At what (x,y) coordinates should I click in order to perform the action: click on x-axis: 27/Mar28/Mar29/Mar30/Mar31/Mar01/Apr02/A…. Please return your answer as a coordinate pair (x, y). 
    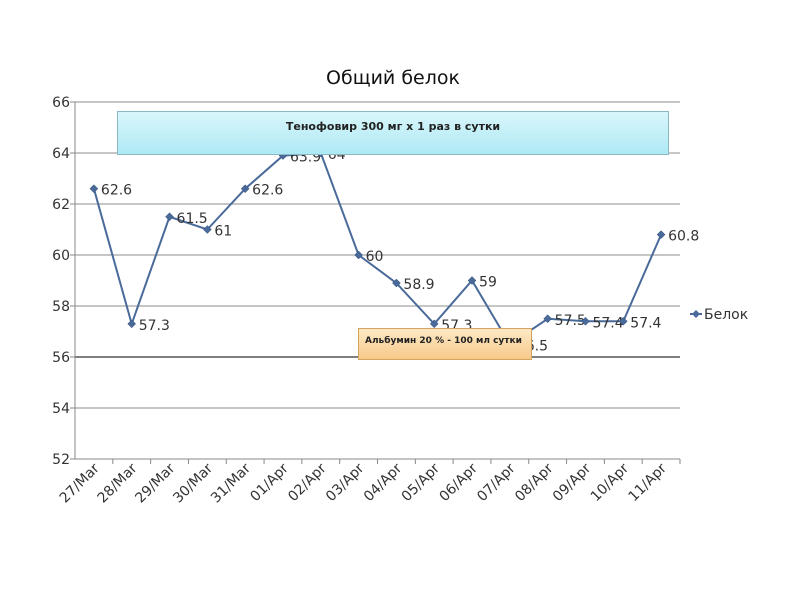
    Looking at the image, I should click on (369, 482).